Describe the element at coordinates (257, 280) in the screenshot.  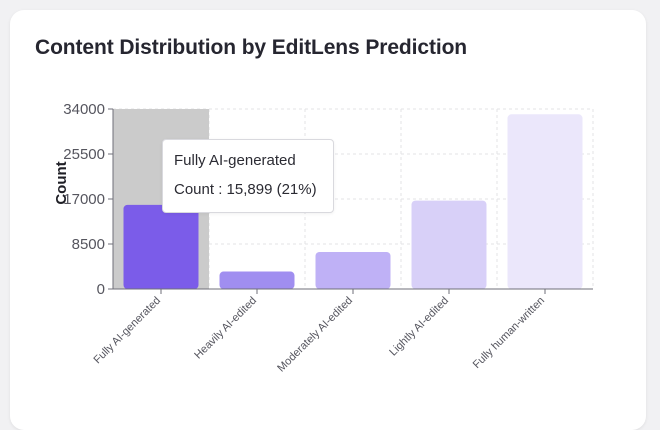
I see `bar-heavily-ai-edited` at that location.